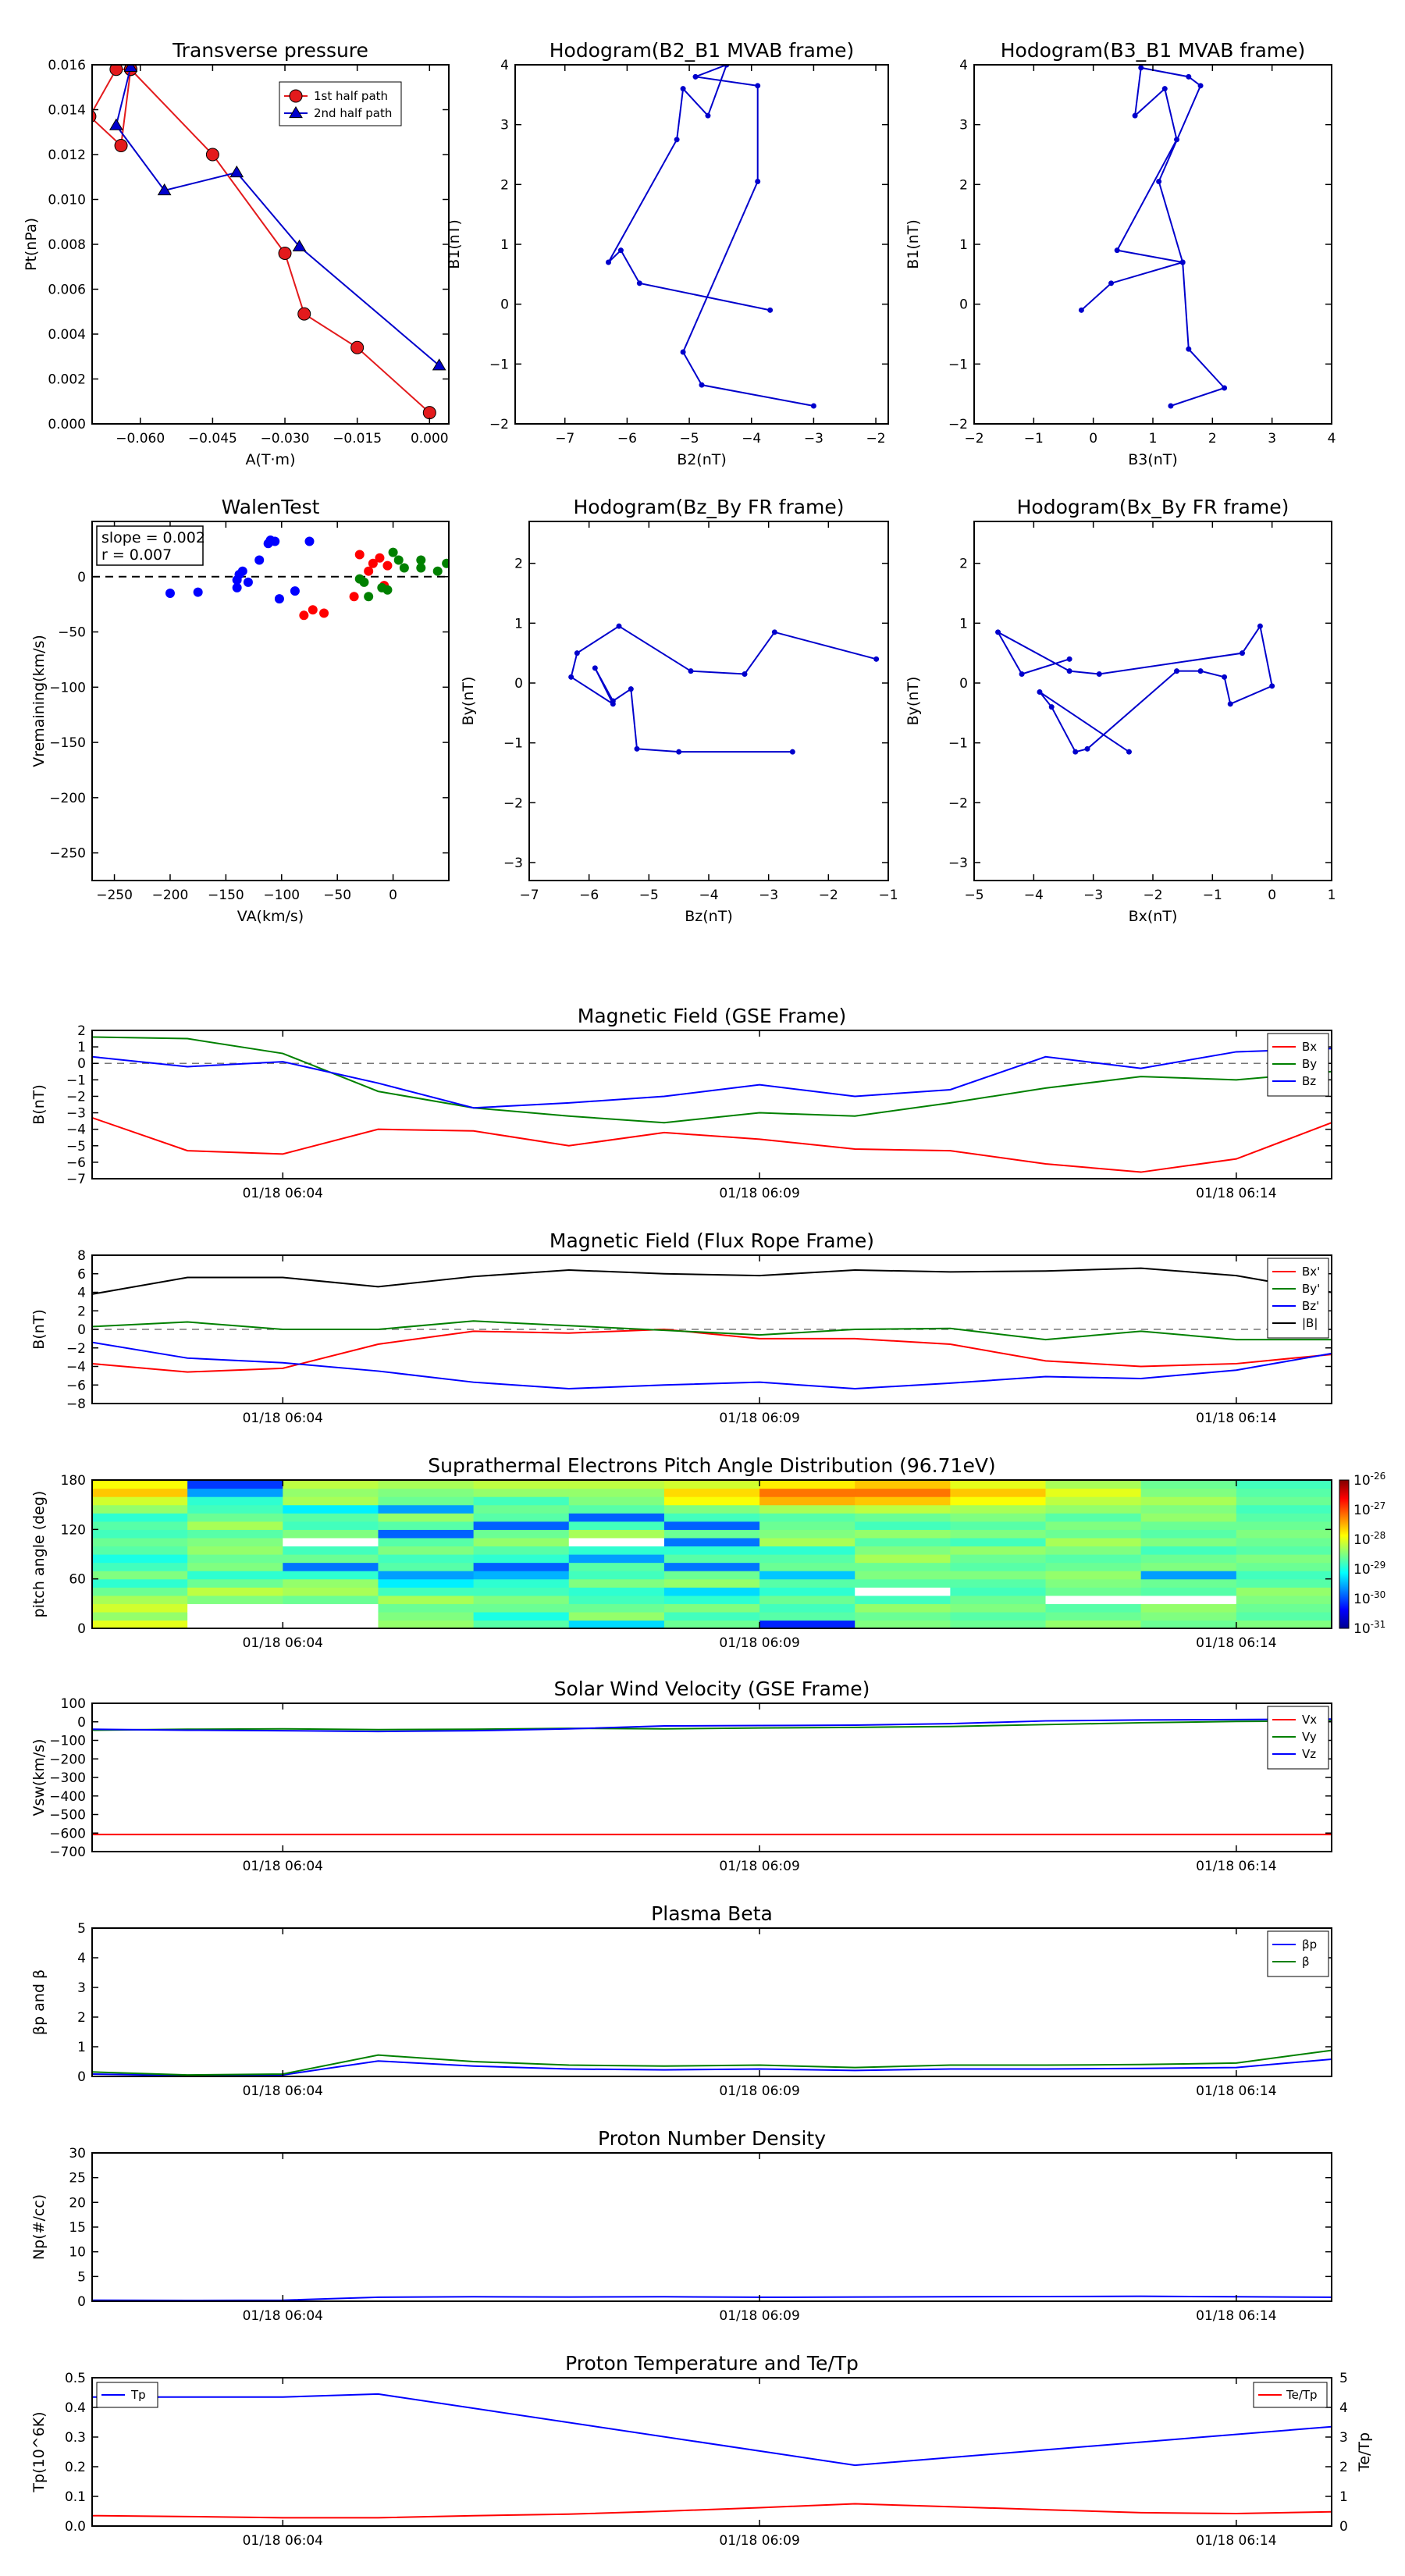 Image resolution: width=1405 pixels, height=2576 pixels. I want to click on x-axis-label: B2(nT), so click(702, 459).